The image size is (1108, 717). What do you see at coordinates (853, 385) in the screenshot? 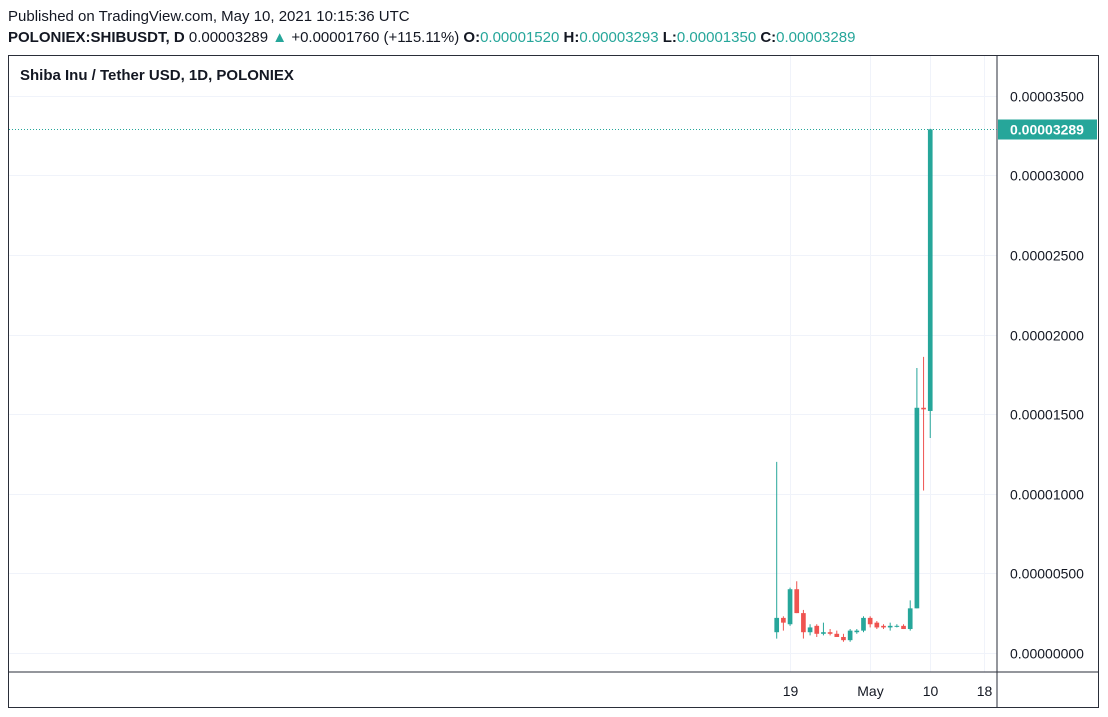
I see `candles-layer` at bounding box center [853, 385].